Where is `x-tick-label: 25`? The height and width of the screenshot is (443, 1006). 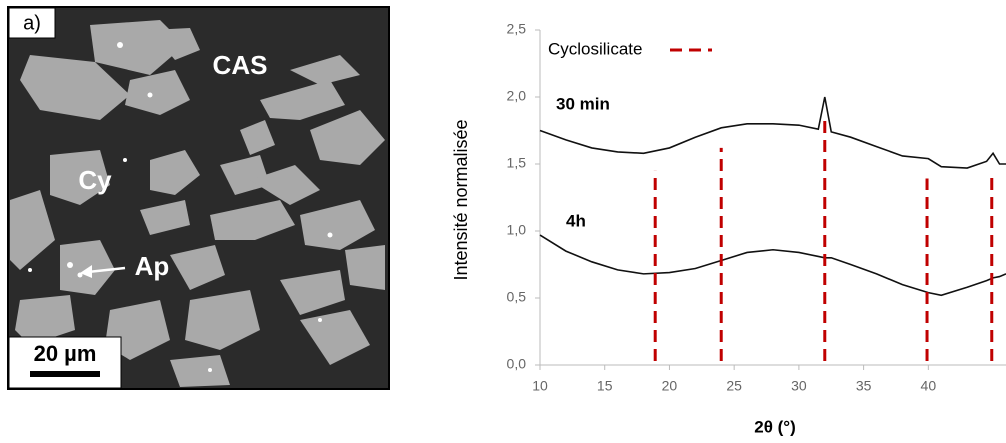
x-tick-label: 25 is located at coordinates (734, 386).